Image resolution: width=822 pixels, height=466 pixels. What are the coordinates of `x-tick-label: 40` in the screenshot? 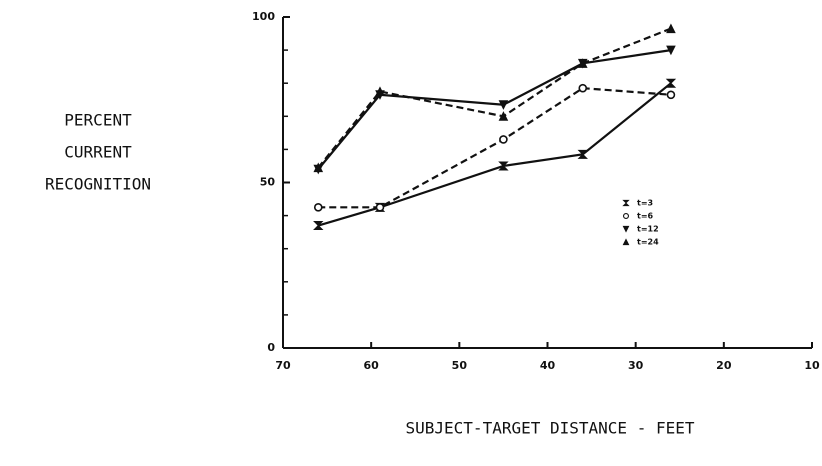 It's located at (548, 365).